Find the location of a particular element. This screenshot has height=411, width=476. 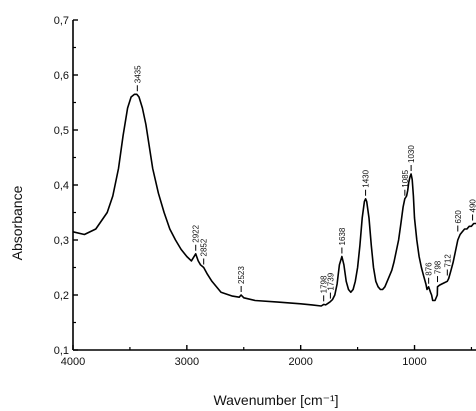

y-tick-label: 0,5 is located at coordinates (61, 131).